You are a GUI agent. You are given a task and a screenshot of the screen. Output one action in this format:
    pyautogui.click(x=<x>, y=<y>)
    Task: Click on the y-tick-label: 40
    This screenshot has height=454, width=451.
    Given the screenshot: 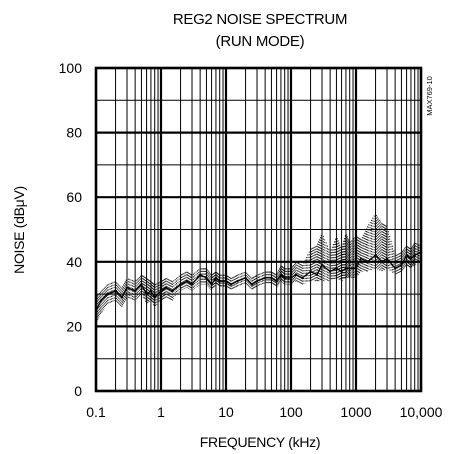 What is the action you would take?
    pyautogui.click(x=74, y=262)
    